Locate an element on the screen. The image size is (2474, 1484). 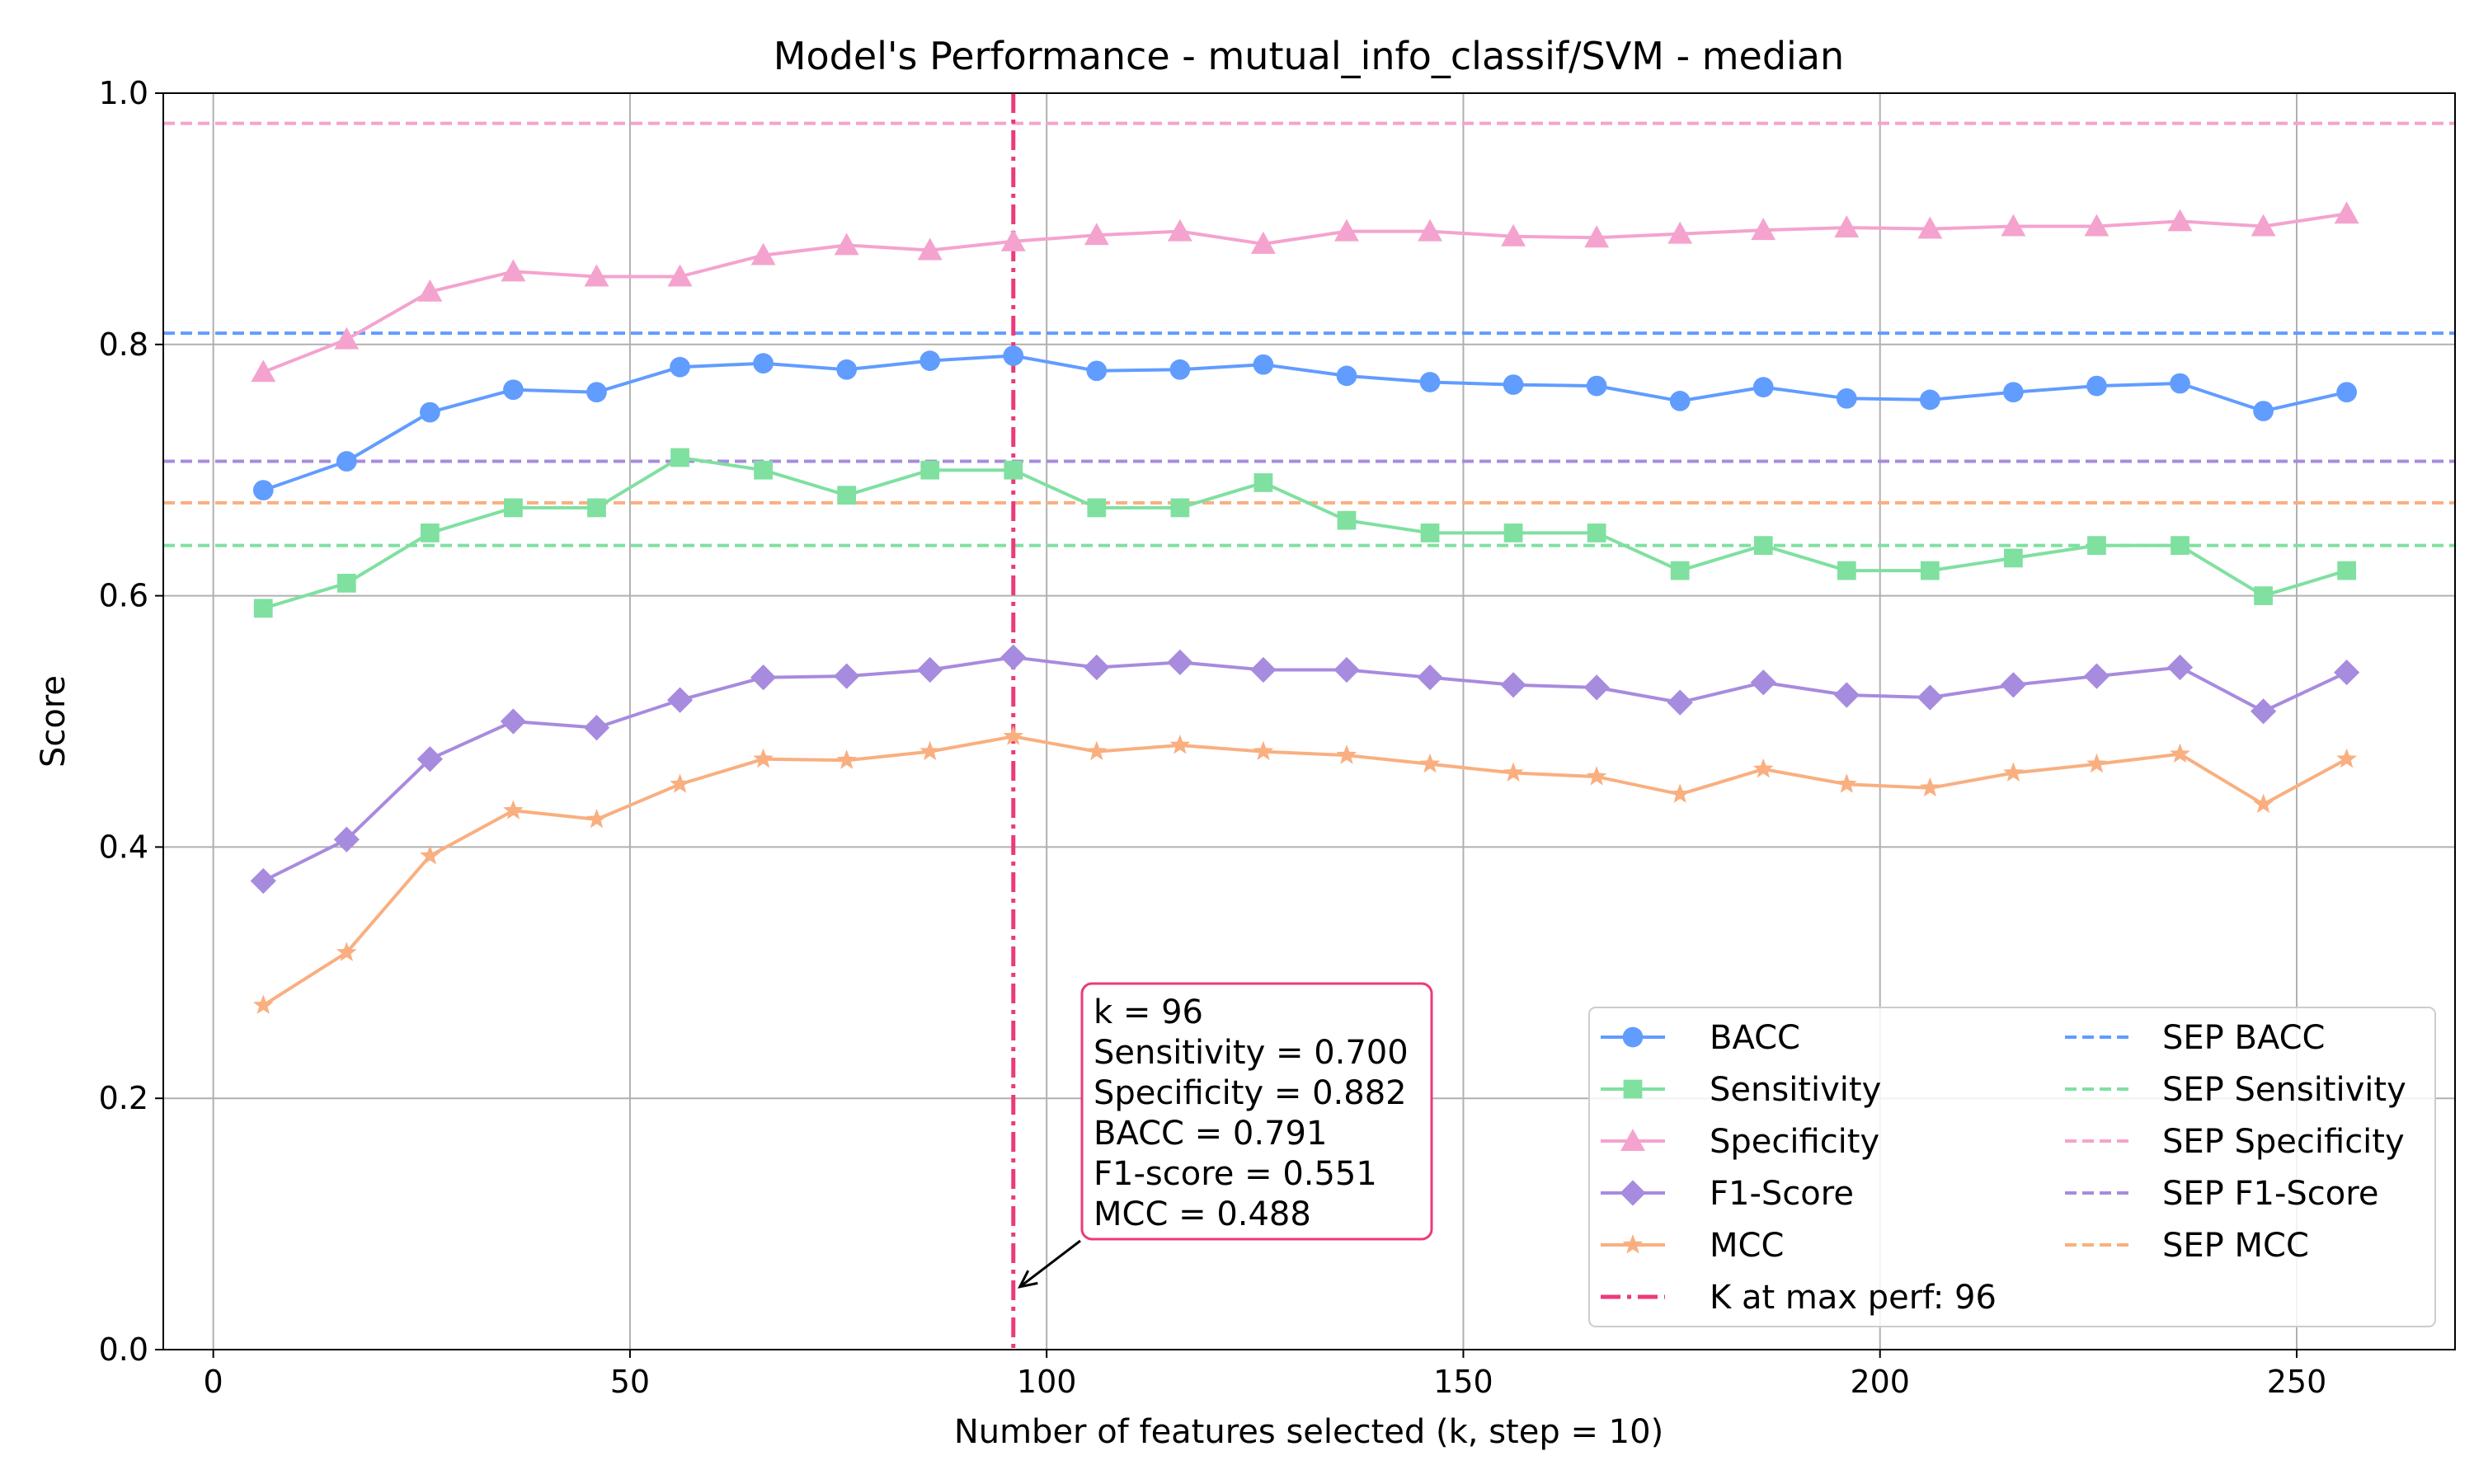
annotation-line: Specificity = 0.882 is located at coordinates (1250, 1093).